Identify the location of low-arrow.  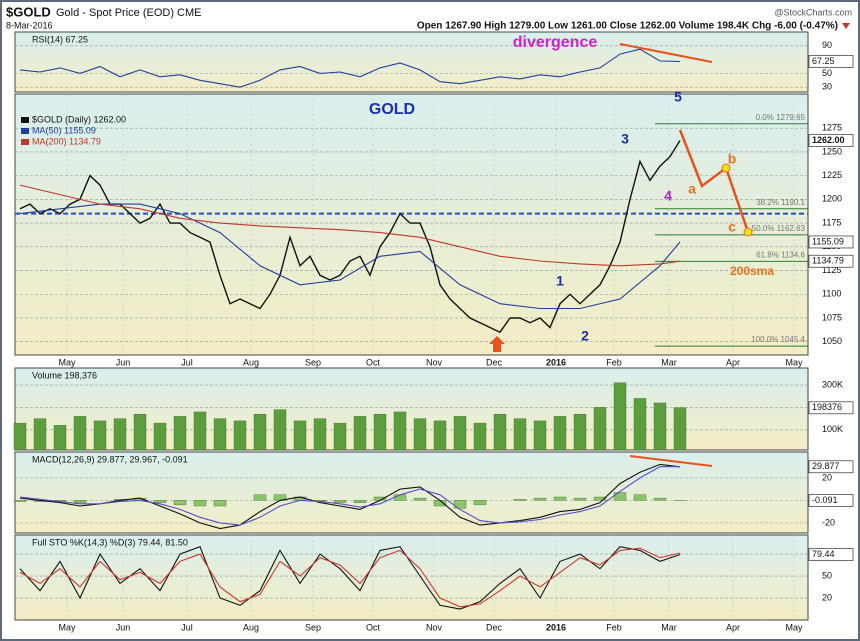
(497, 344).